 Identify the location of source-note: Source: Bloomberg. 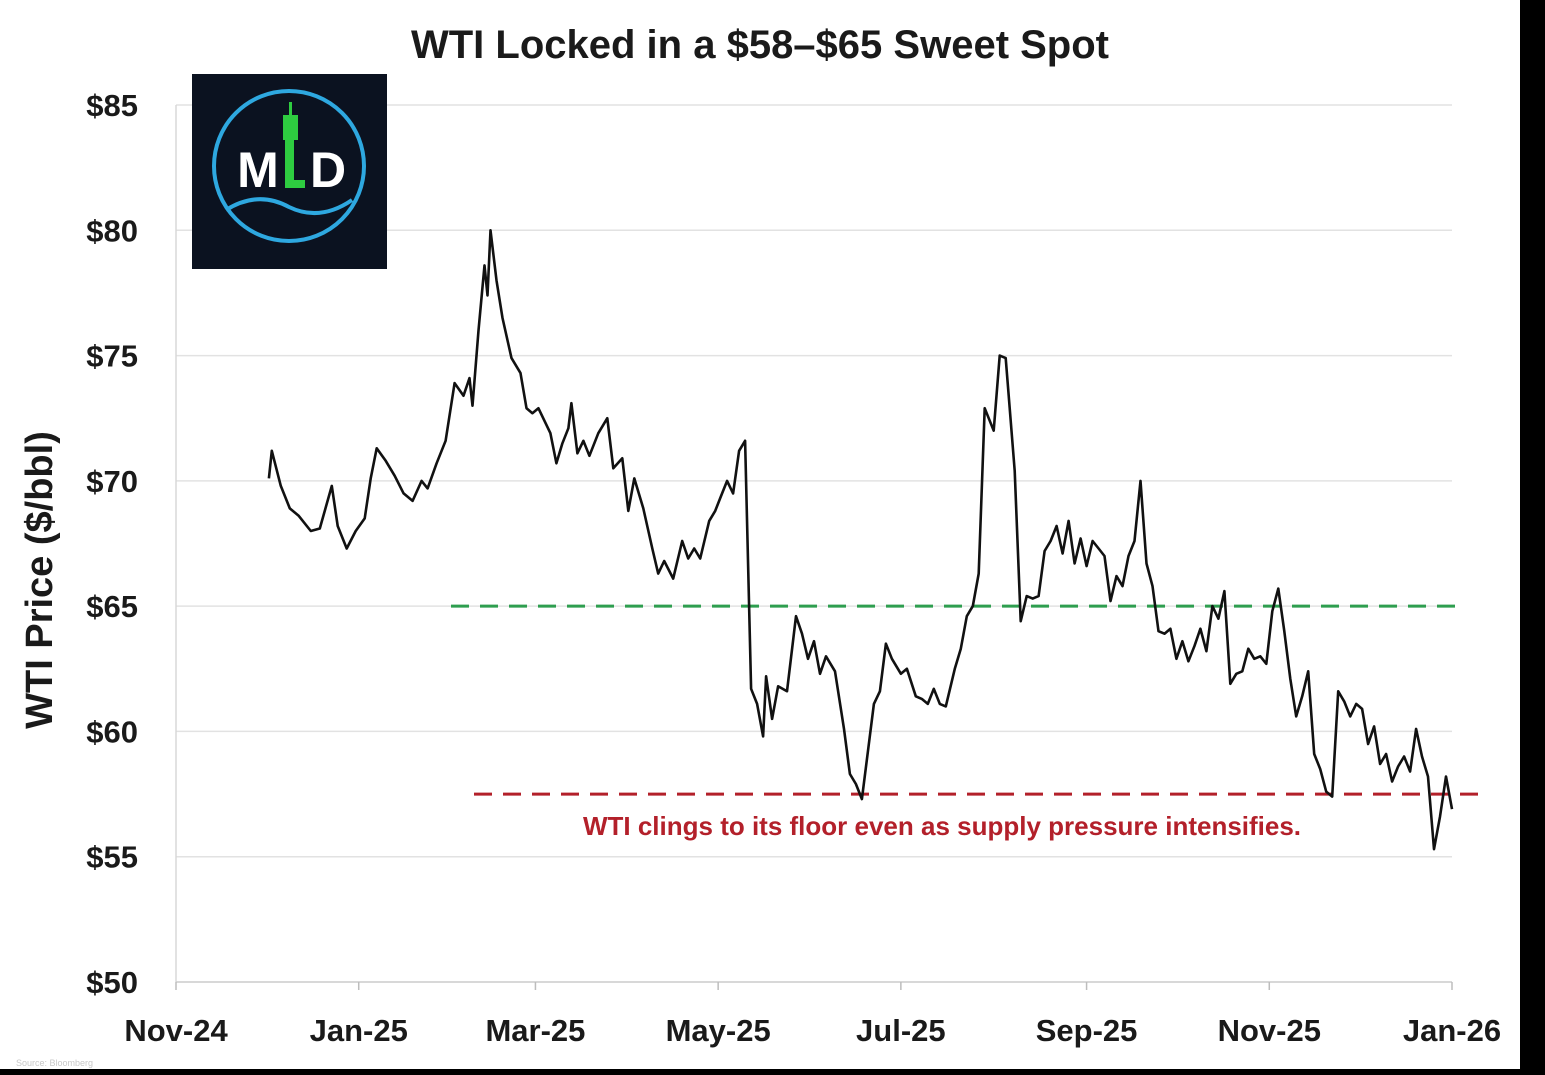
(54, 1063).